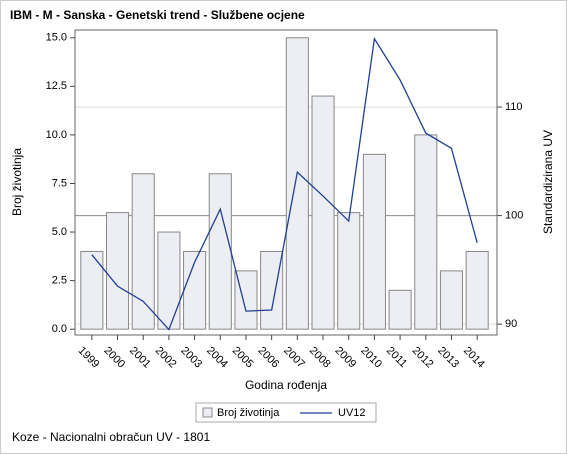 This screenshot has height=454, width=567. What do you see at coordinates (514, 216) in the screenshot?
I see `y2-tick-label: 100` at bounding box center [514, 216].